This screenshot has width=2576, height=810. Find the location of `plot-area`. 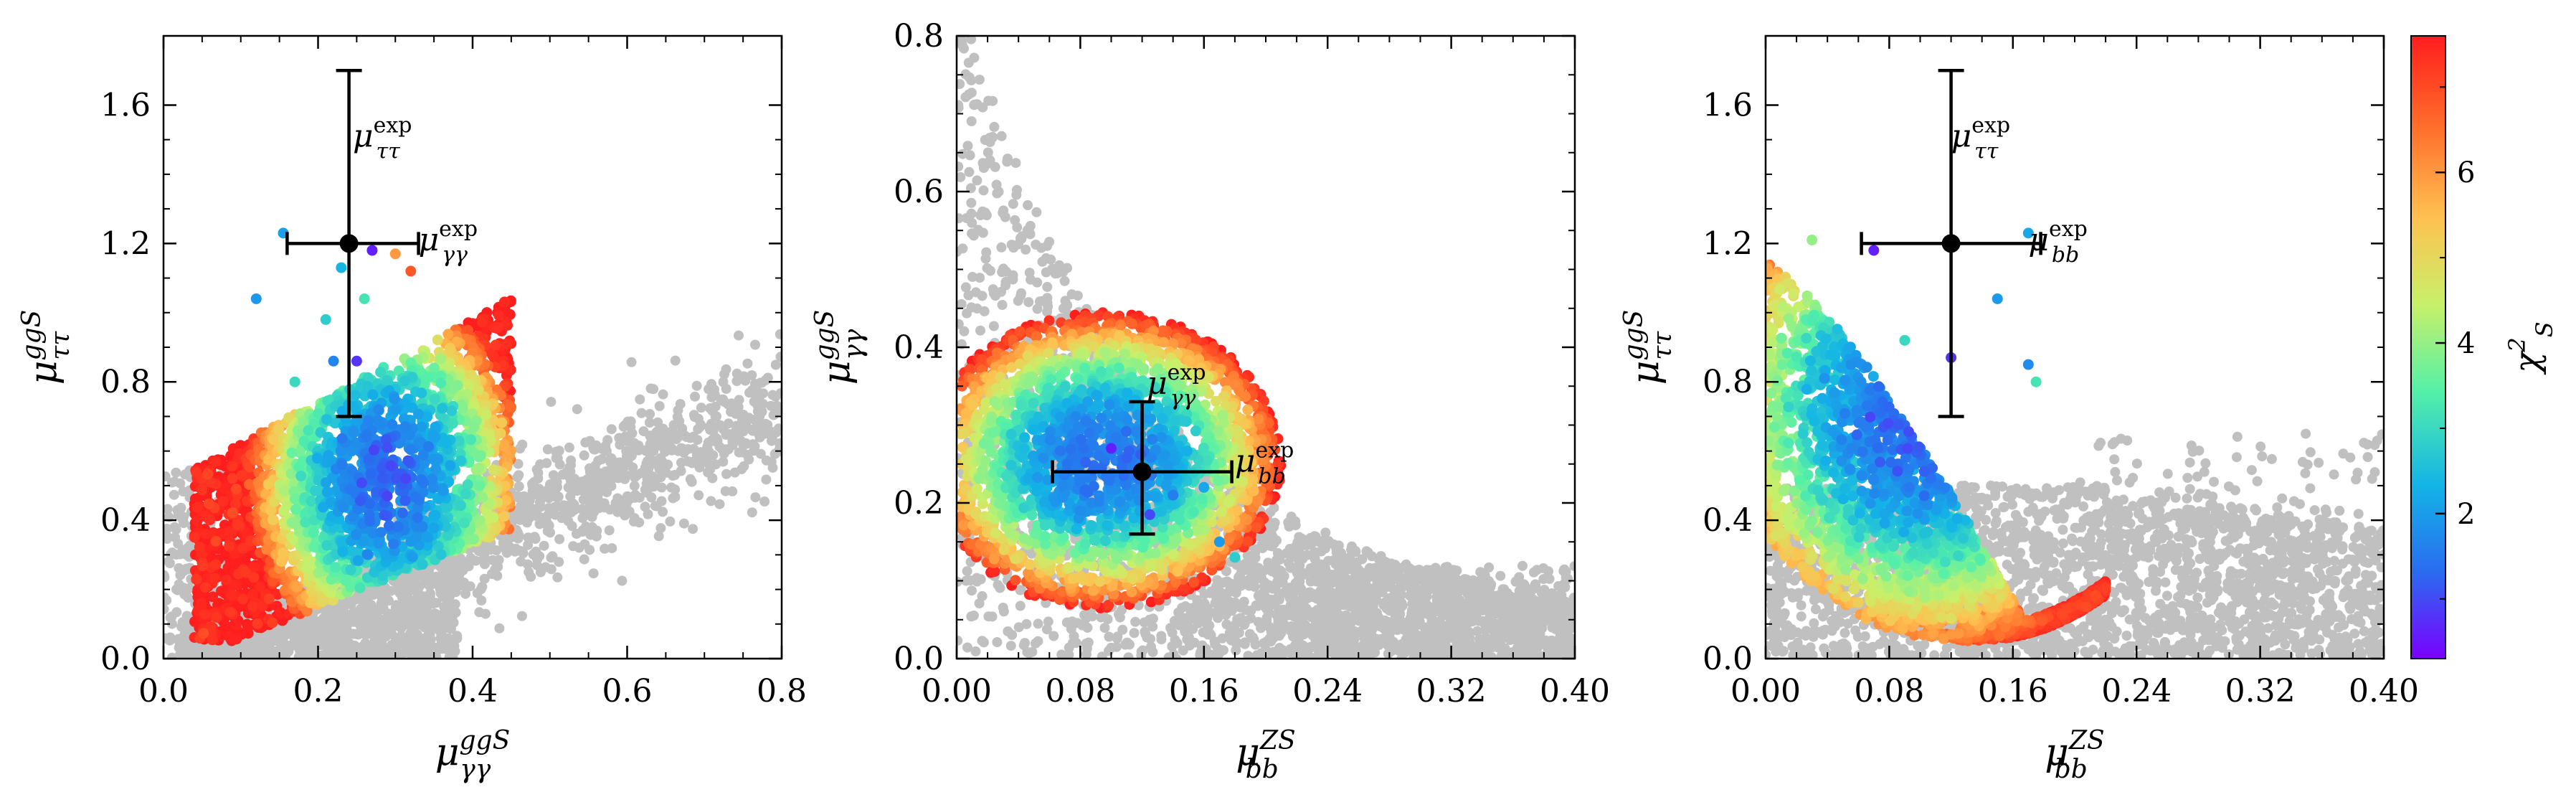

plot-area is located at coordinates (473, 443).